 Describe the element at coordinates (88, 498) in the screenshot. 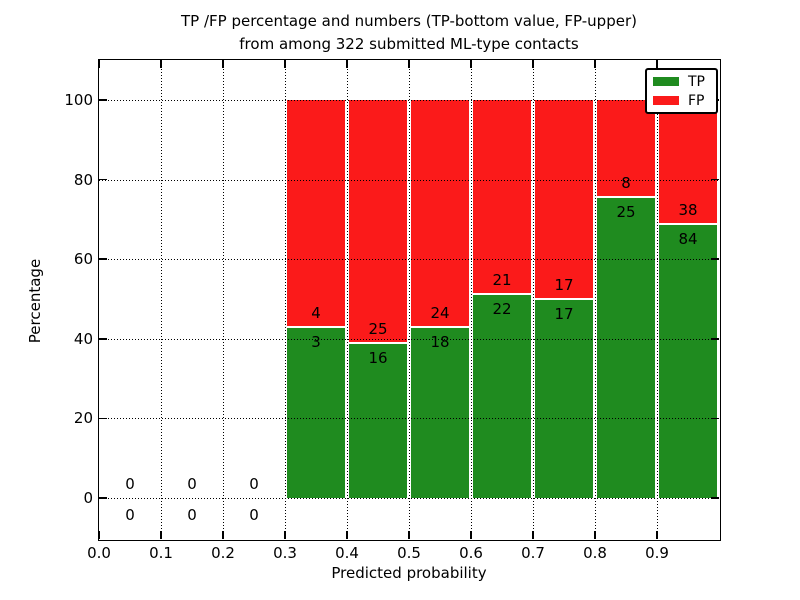

I see `y-tick-label: 0` at that location.